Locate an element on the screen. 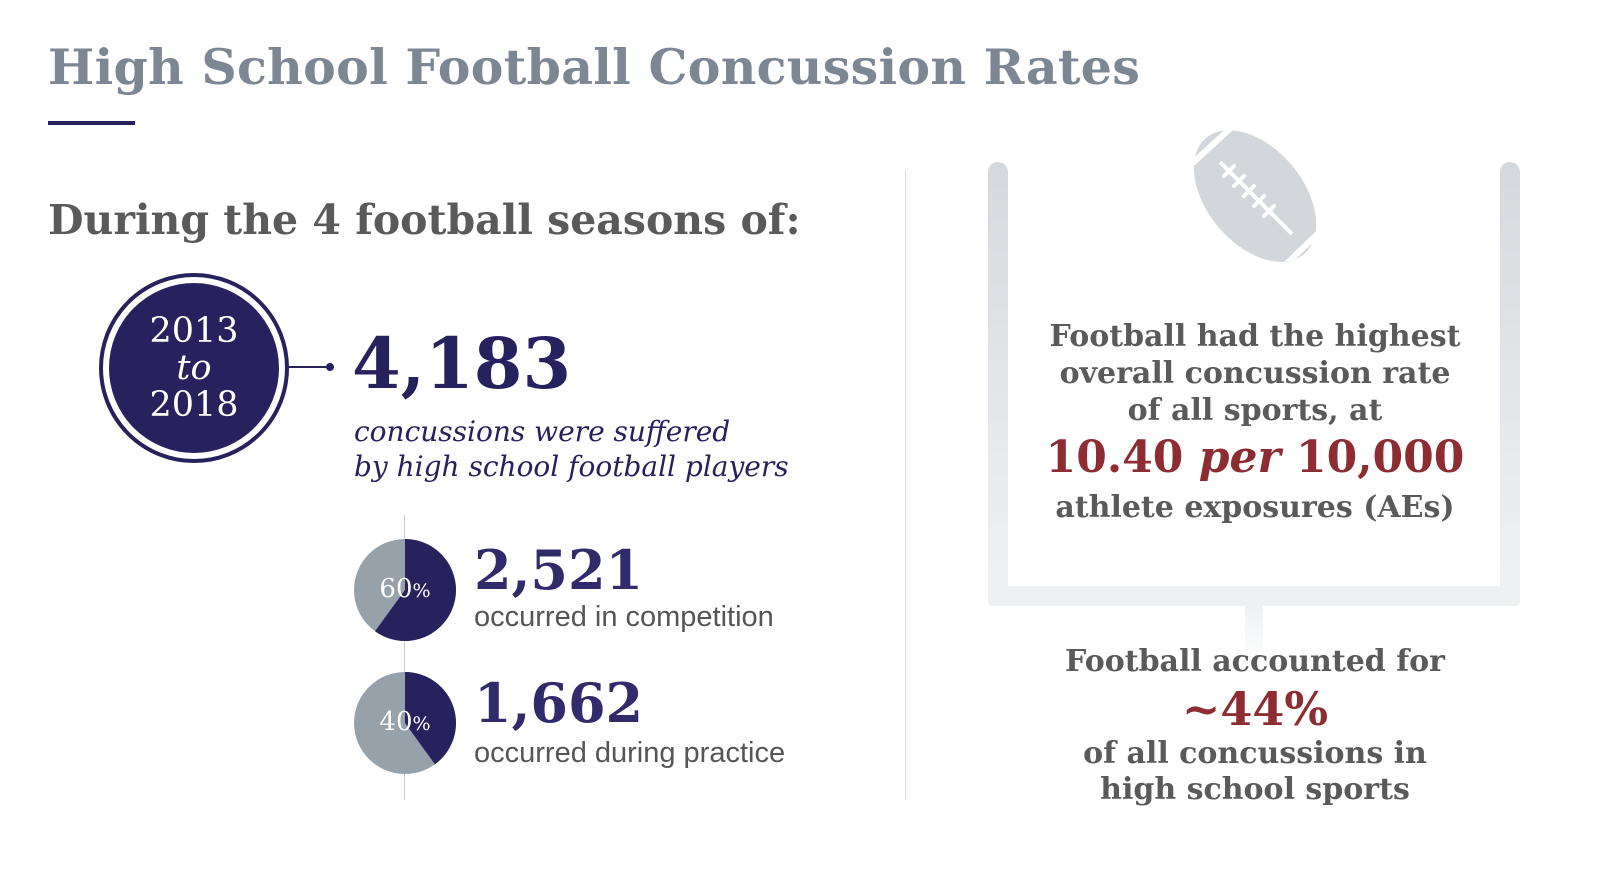  rate-unit: athlete exposures (AEs) is located at coordinates (1255, 507).